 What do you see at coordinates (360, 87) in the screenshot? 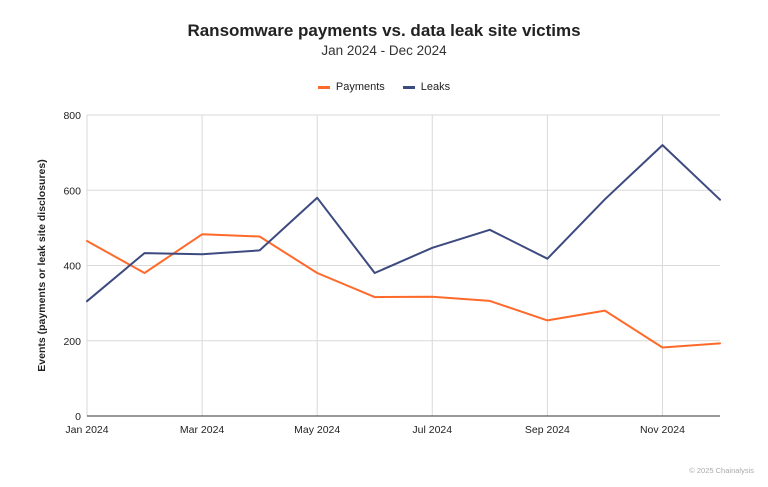
I see `legend-label-payments: Payments` at bounding box center [360, 87].